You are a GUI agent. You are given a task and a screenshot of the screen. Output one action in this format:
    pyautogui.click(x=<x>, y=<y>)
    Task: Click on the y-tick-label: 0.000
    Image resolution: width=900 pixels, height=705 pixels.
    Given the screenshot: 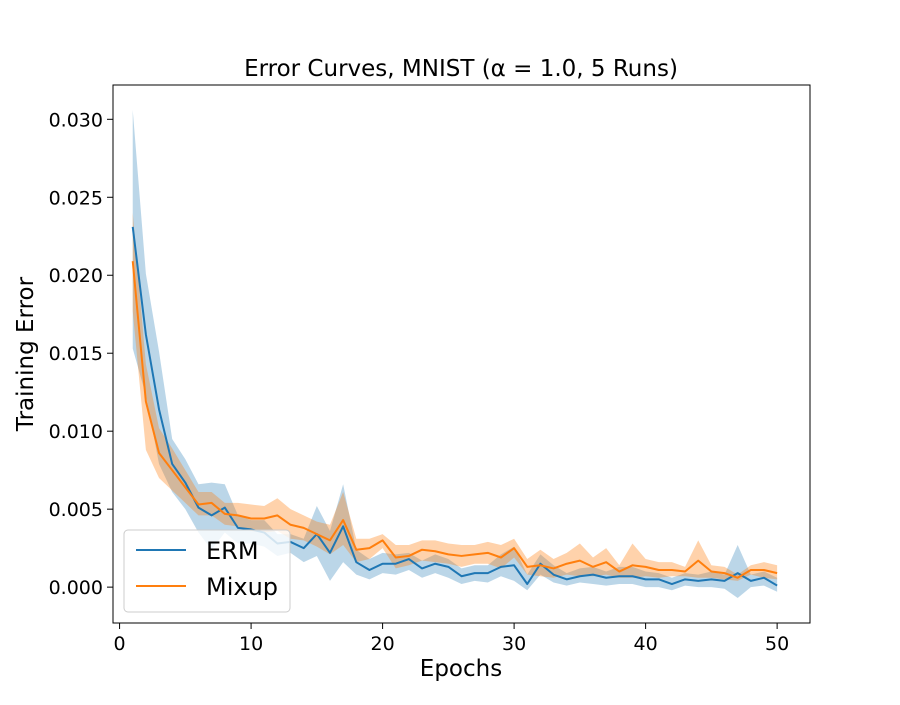 What is the action you would take?
    pyautogui.click(x=76, y=588)
    